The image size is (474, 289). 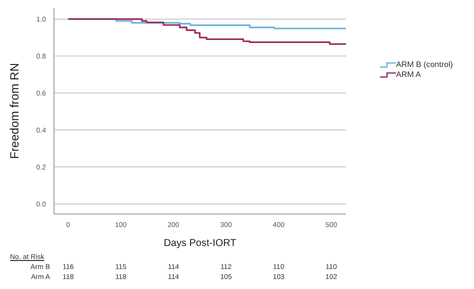 I want to click on legend-label: ARM A, so click(x=408, y=75).